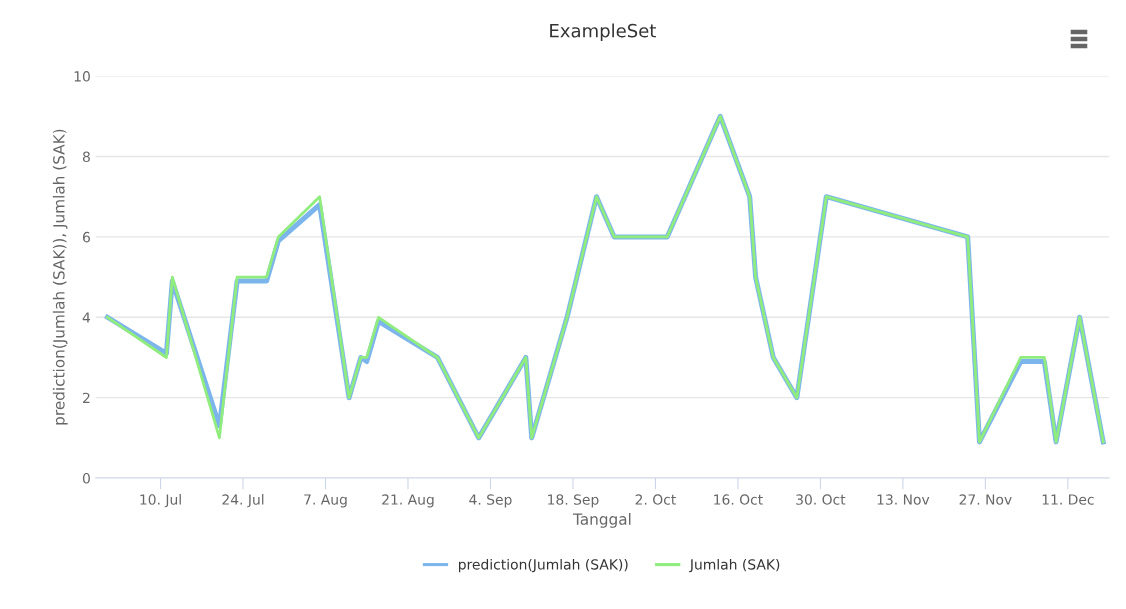 The image size is (1126, 609). What do you see at coordinates (86, 478) in the screenshot?
I see `y-tick-label: 0` at bounding box center [86, 478].